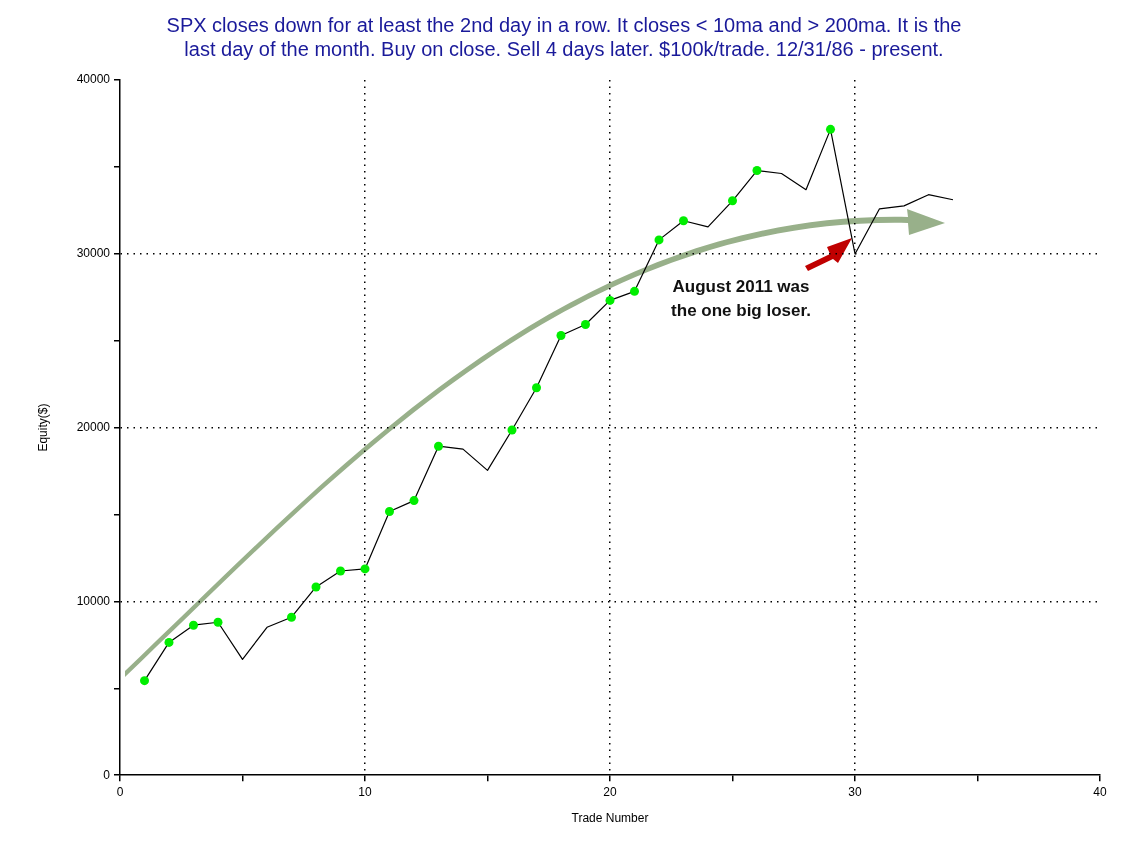 The width and height of the screenshot is (1144, 855). I want to click on annotation: August 2011 was the one big loser., so click(741, 298).